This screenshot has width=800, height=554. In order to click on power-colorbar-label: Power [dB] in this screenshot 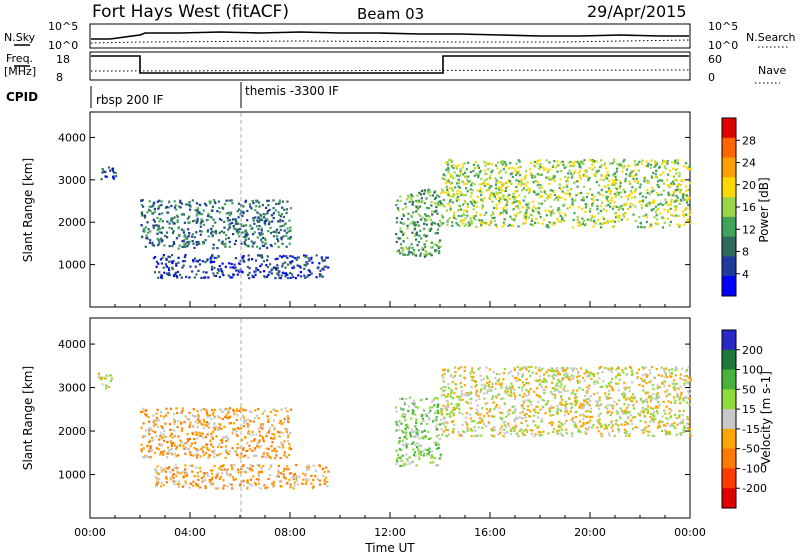, I will do `click(764, 209)`.